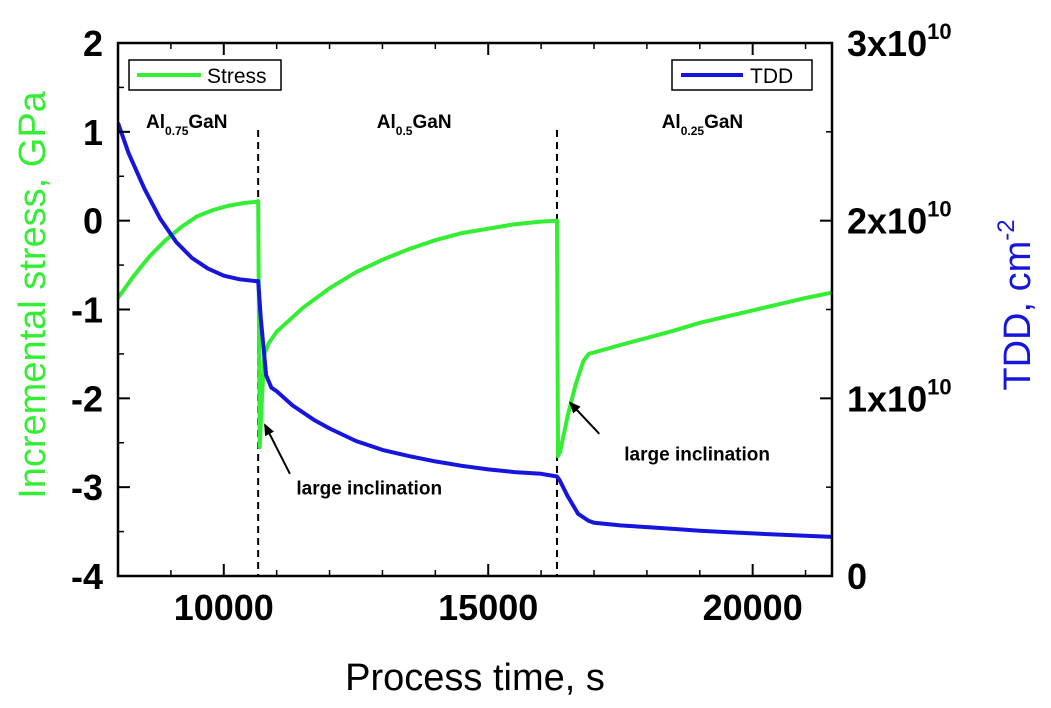  Describe the element at coordinates (887, 43) in the screenshot. I see `y-right-tick-base: 3x10` at that location.